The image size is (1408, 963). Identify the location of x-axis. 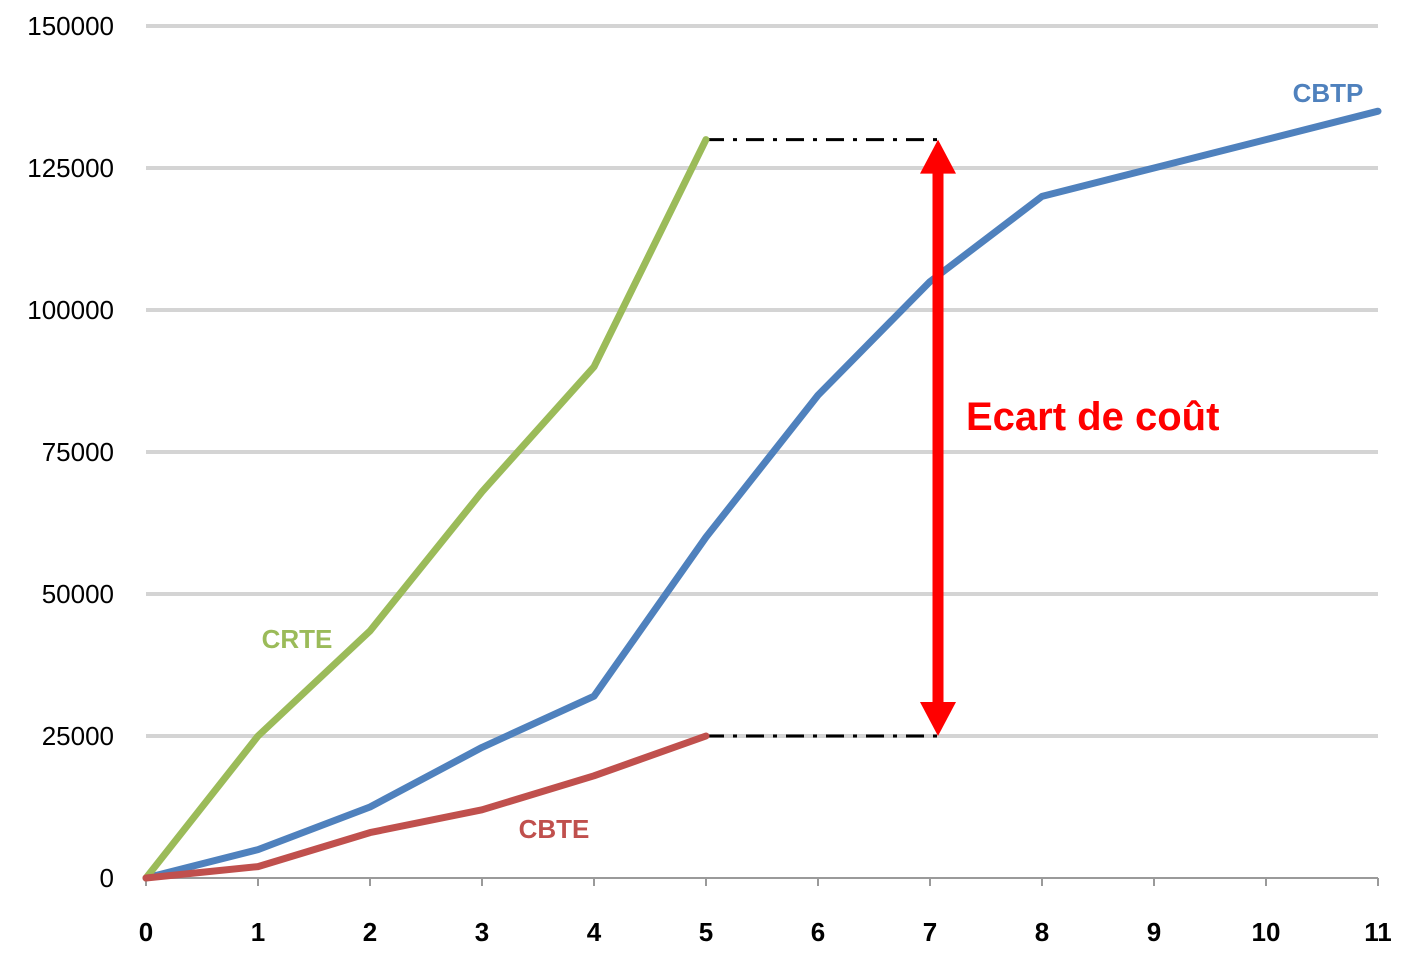
(762, 881).